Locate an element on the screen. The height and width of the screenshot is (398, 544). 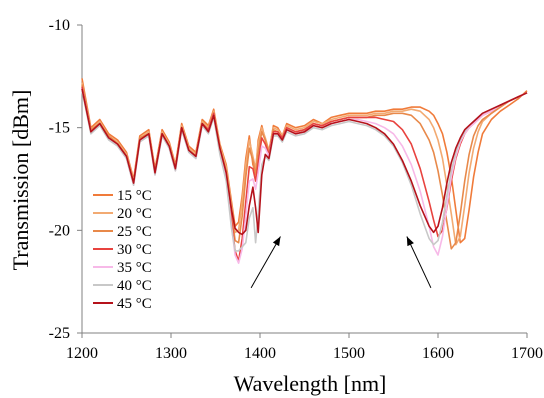
y-tick-label: -15 is located at coordinates (59, 128).